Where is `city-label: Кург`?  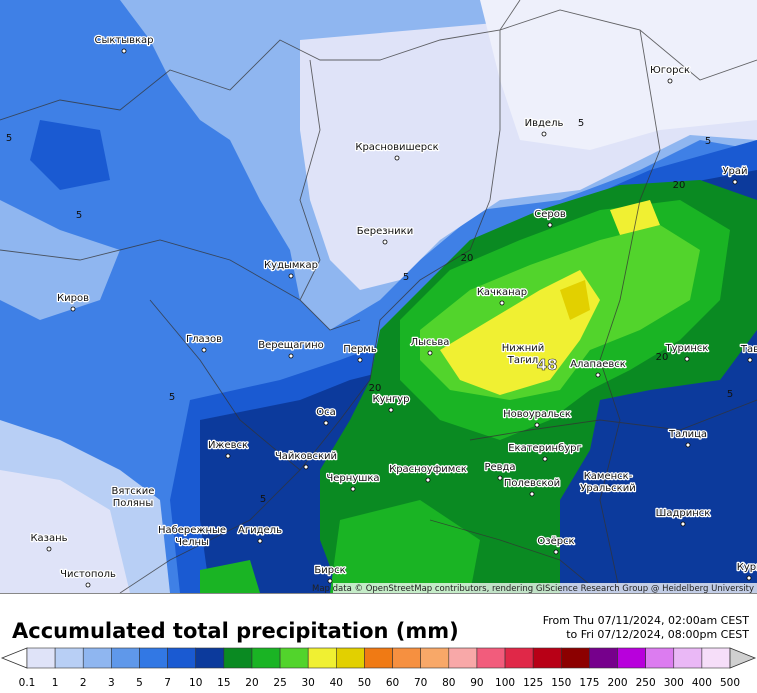
city-label: Кург is located at coordinates (747, 567).